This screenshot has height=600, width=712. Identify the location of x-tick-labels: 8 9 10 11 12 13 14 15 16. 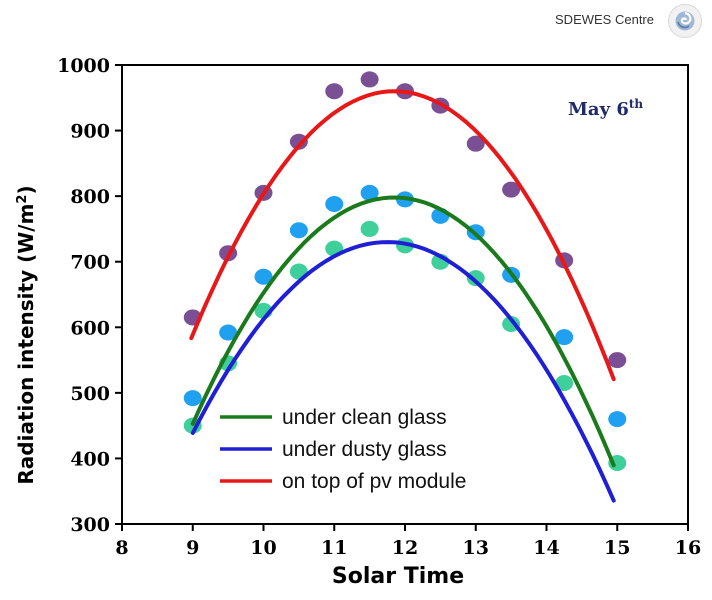
(408, 548).